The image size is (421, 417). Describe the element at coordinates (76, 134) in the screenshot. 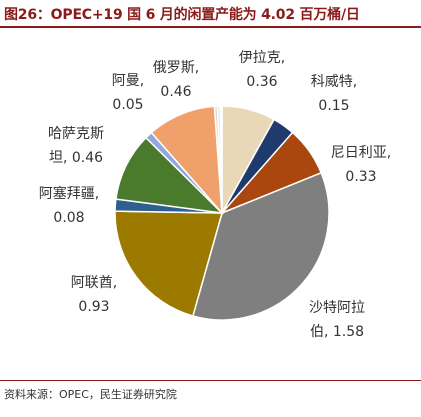

I see `data-label-line: 哈萨克斯` at that location.